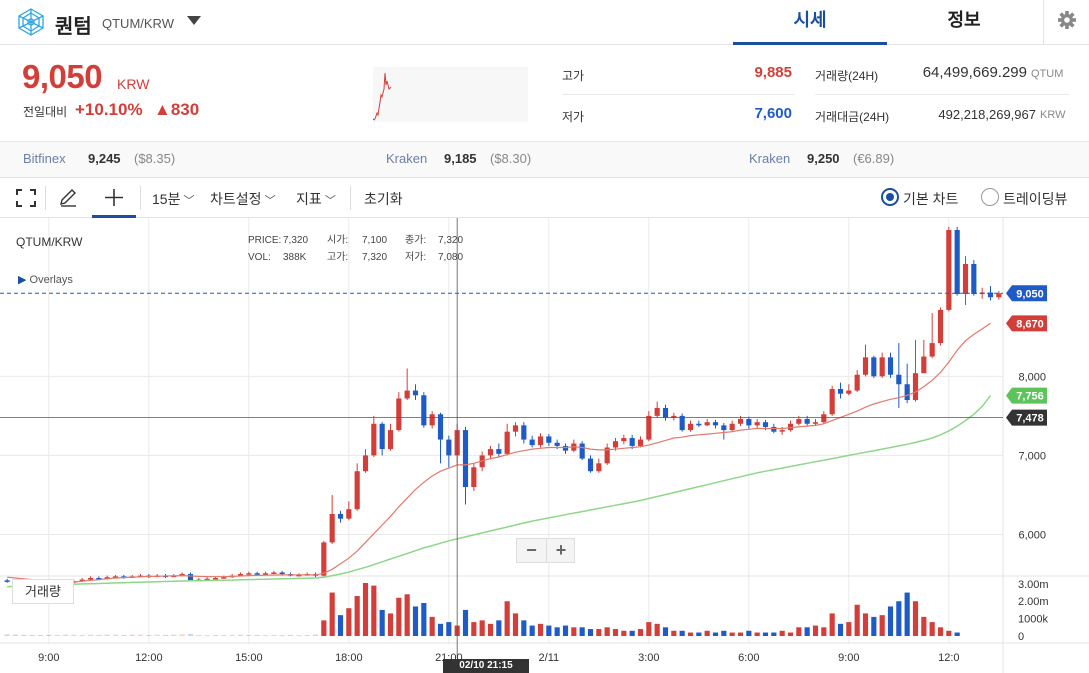 The image size is (1089, 673). What do you see at coordinates (43, 591) in the screenshot?
I see `volume-panel-button: 거래량` at bounding box center [43, 591].